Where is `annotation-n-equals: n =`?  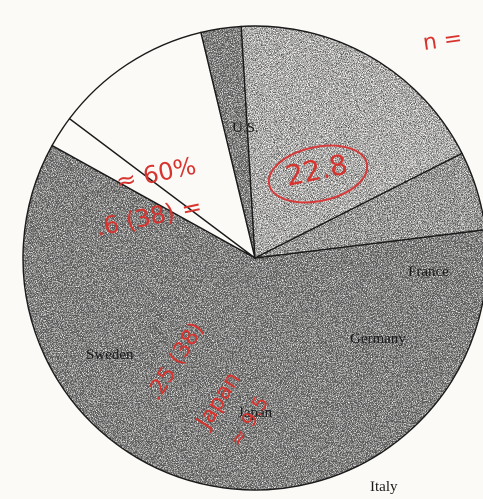
annotation-n-equals: n = is located at coordinates (442, 41).